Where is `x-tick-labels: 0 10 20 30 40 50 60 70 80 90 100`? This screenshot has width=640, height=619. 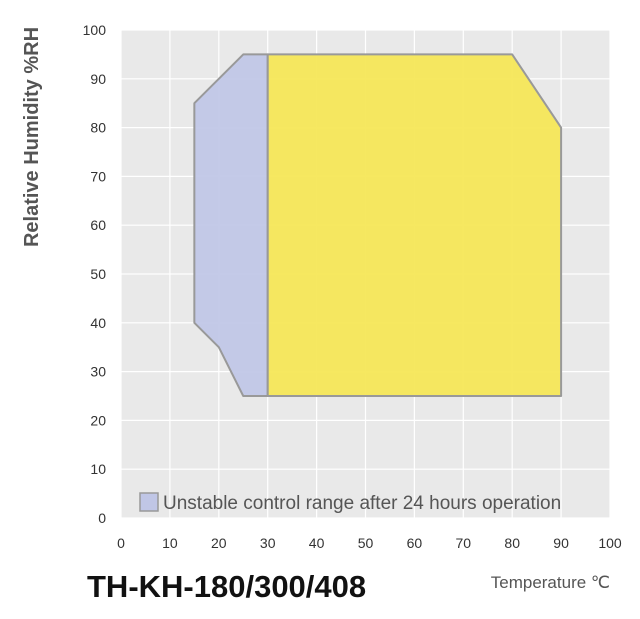
x-tick-labels: 0 10 20 30 40 50 60 70 80 90 100 is located at coordinates (369, 543).